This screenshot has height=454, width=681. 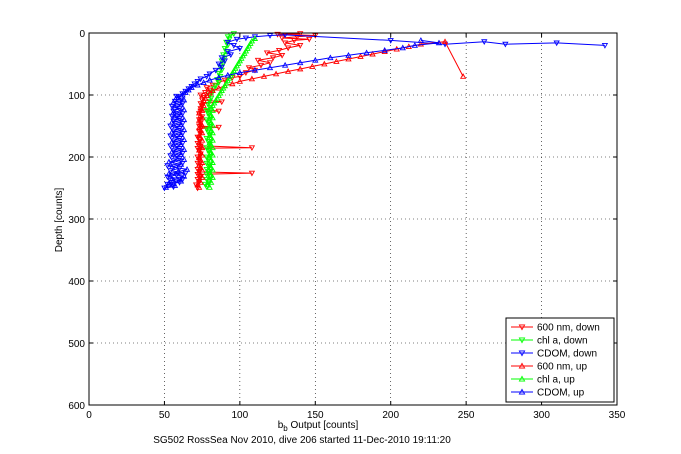 I want to click on legend-label: 600 nm, down, so click(x=568, y=328).